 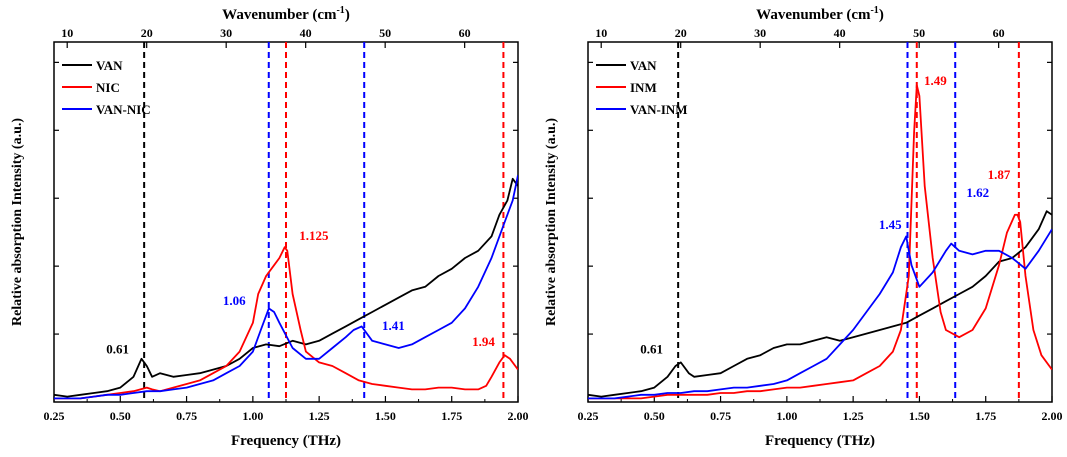 I want to click on peak-label: 1.87, so click(x=999, y=174).